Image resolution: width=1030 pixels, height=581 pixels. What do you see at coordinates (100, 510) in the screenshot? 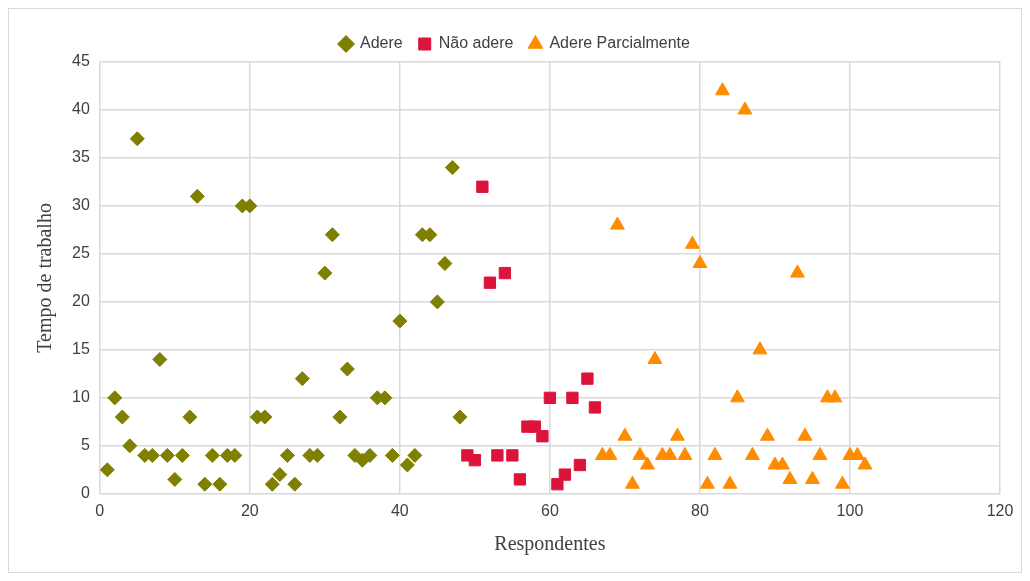
I see `x-tick-label: 0` at bounding box center [100, 510].